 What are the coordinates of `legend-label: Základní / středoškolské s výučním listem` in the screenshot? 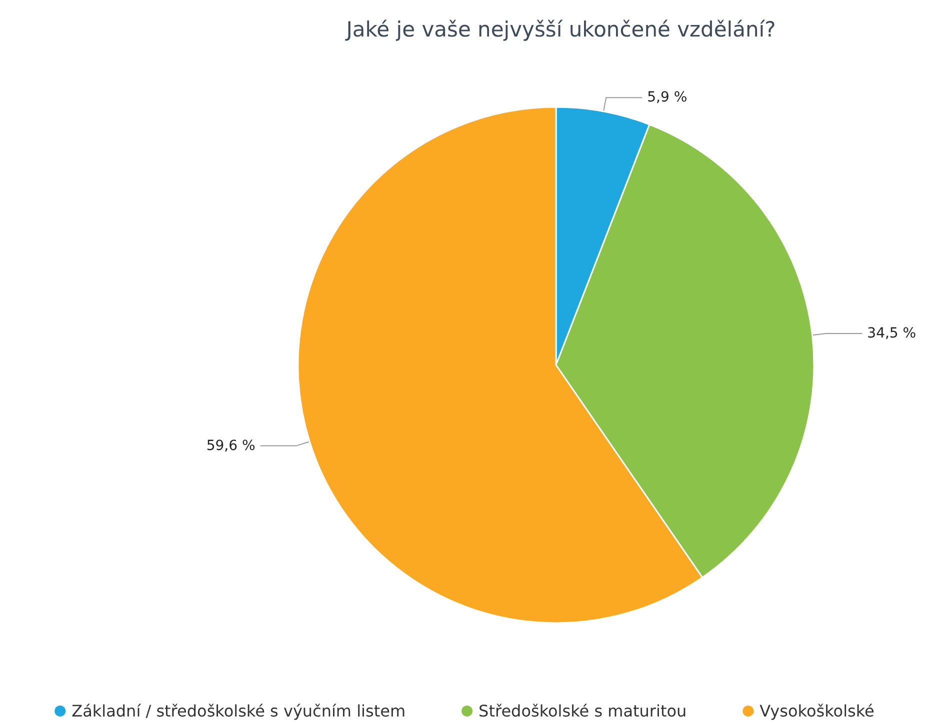 It's located at (239, 711).